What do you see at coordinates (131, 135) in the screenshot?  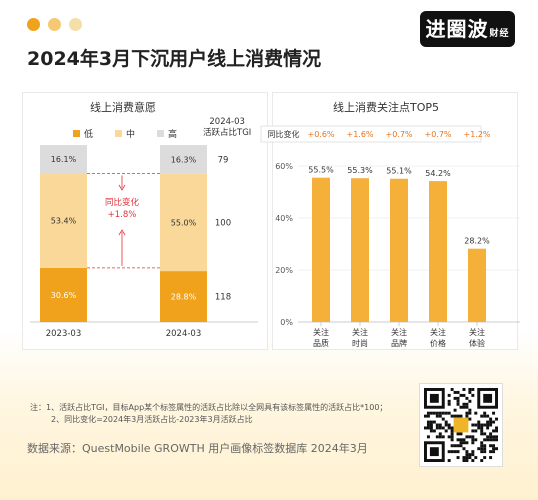 I see `legend-label-mid: 中` at bounding box center [131, 135].